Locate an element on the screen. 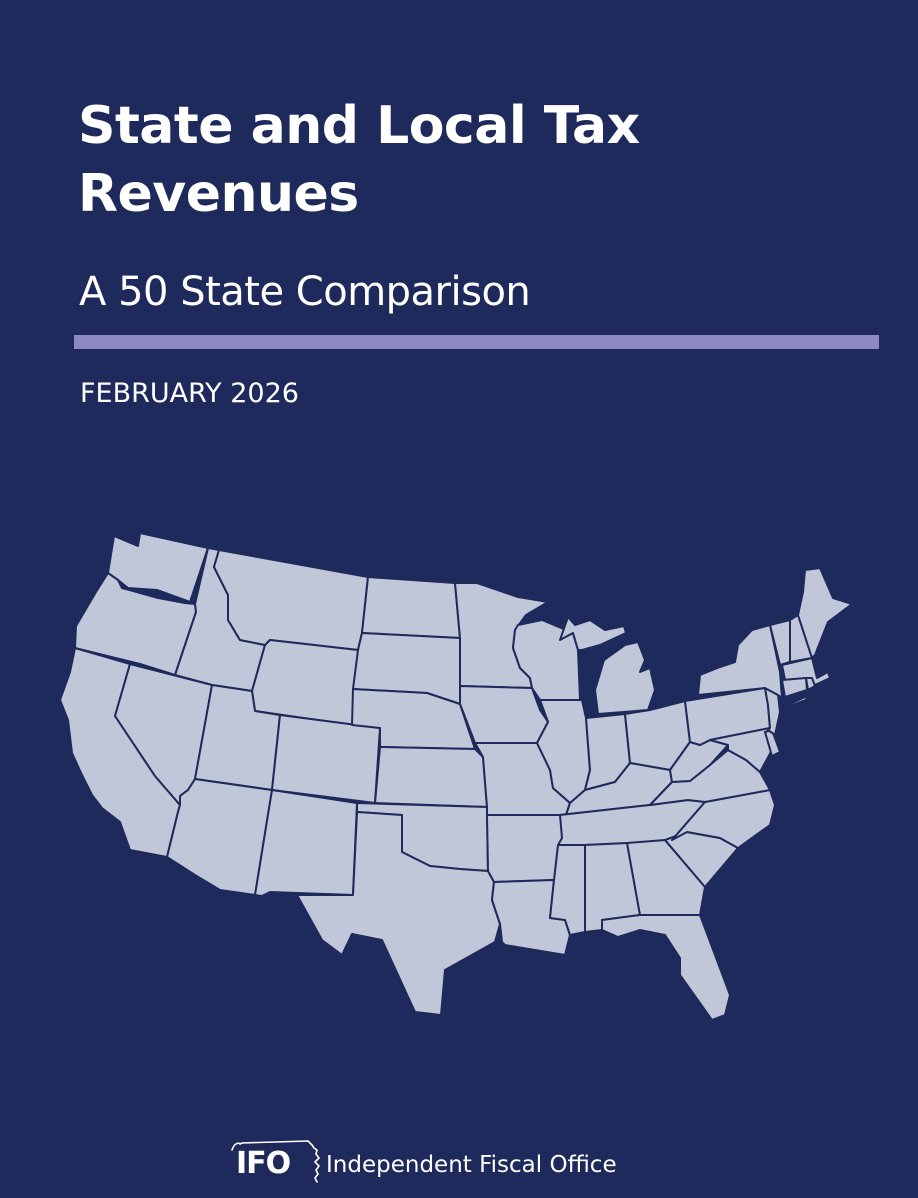  publication-date: FEBRUARY 2026 is located at coordinates (189, 393).